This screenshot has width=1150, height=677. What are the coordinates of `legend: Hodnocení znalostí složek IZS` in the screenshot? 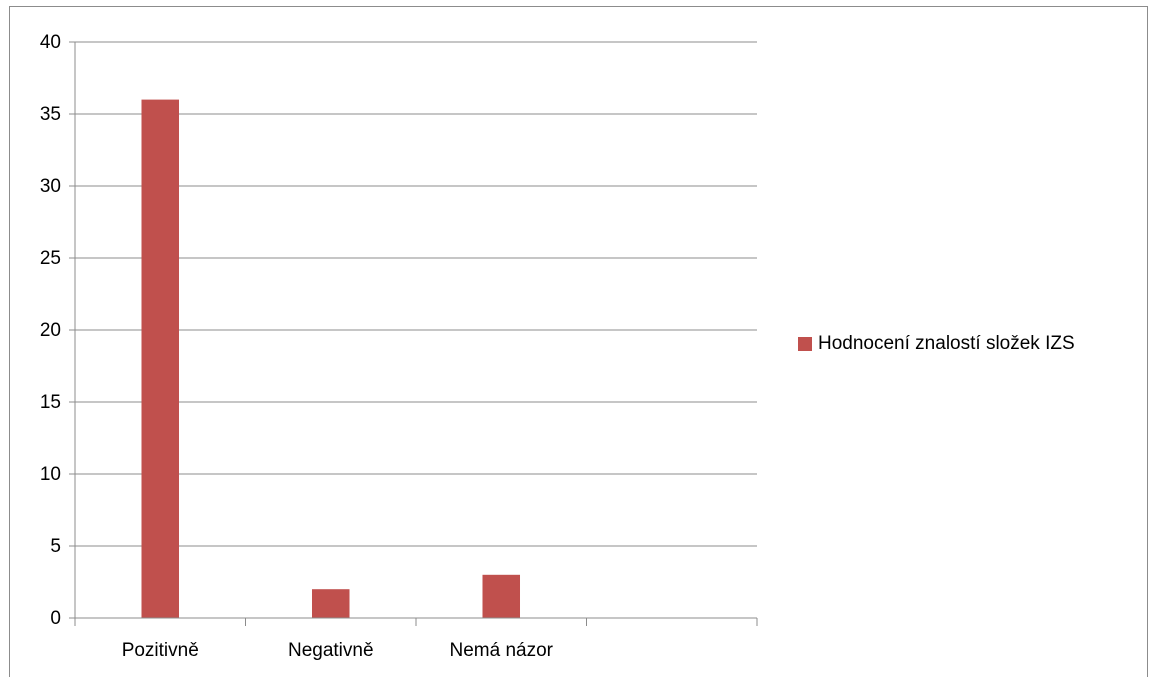 It's located at (936, 344).